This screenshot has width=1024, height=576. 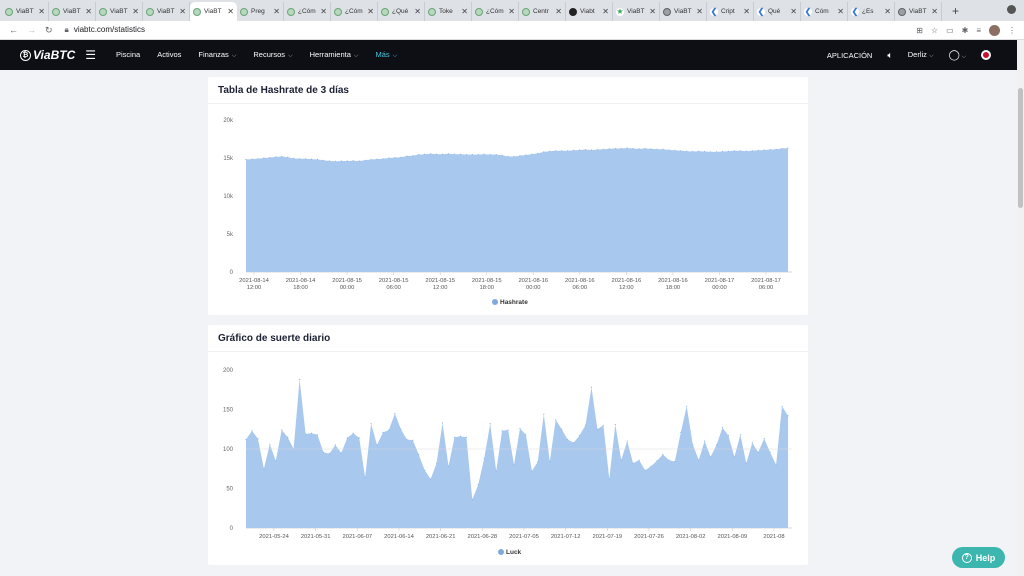 I want to click on language-flag-icon, so click(x=986, y=55).